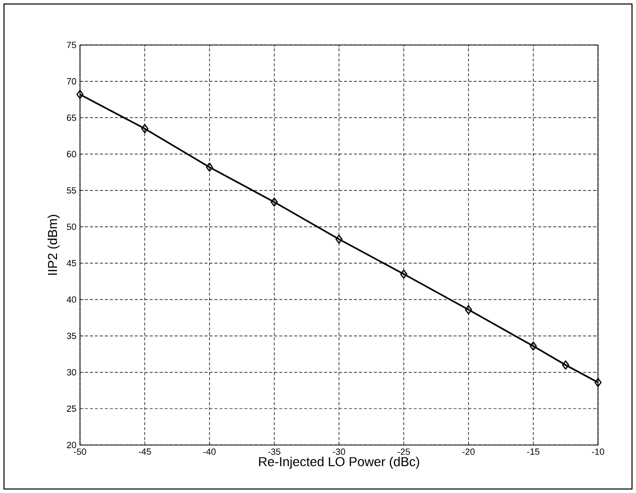  I want to click on y-tick-label: 65, so click(71, 117).